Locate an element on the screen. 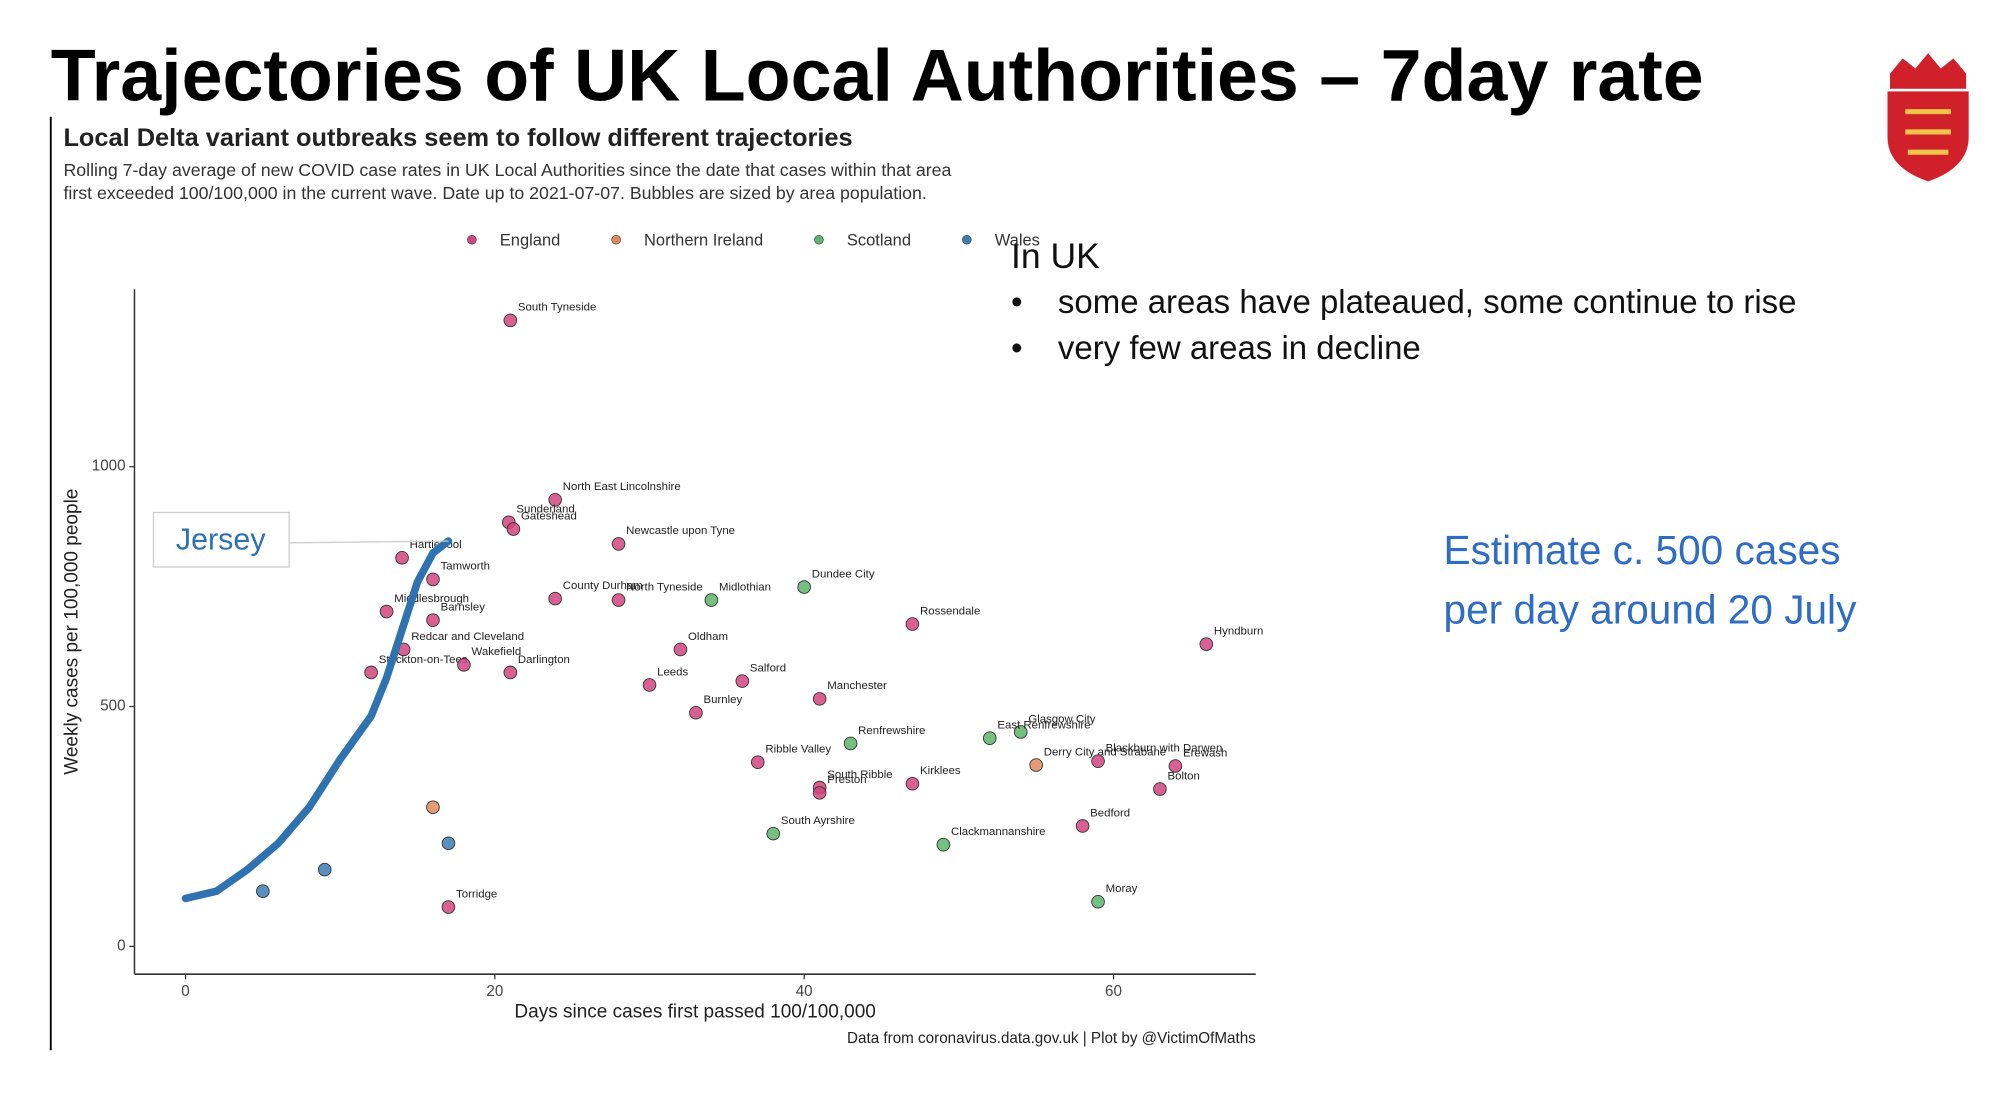 The height and width of the screenshot is (1099, 1989). point-label: Ribble Valley is located at coordinates (798, 749).